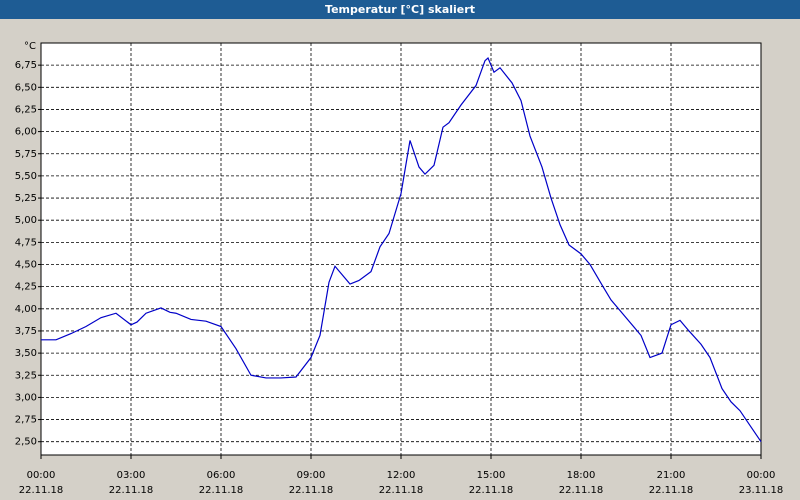  Describe the element at coordinates (221, 483) in the screenshot. I see `x-tick-label: 06:00 22.11.18` at that location.